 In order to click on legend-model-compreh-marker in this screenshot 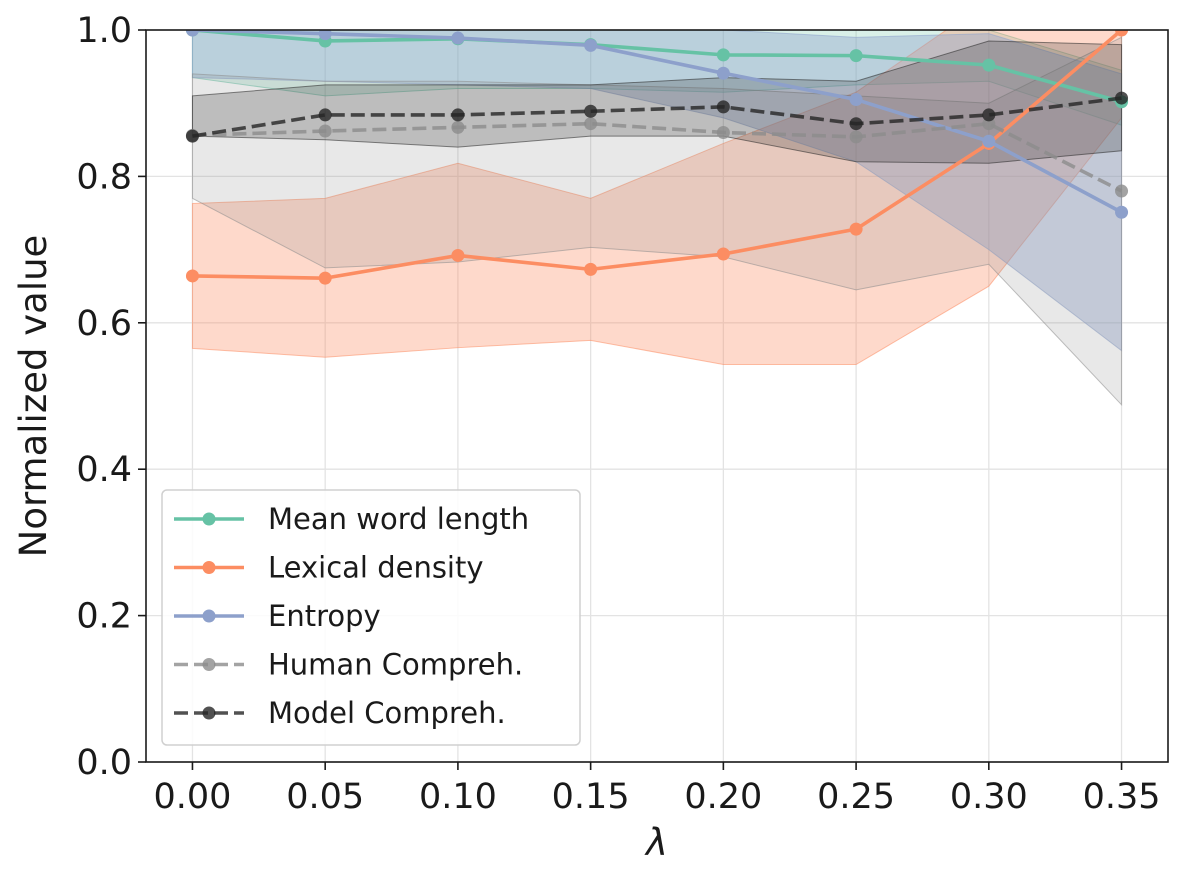, I will do `click(209, 713)`.